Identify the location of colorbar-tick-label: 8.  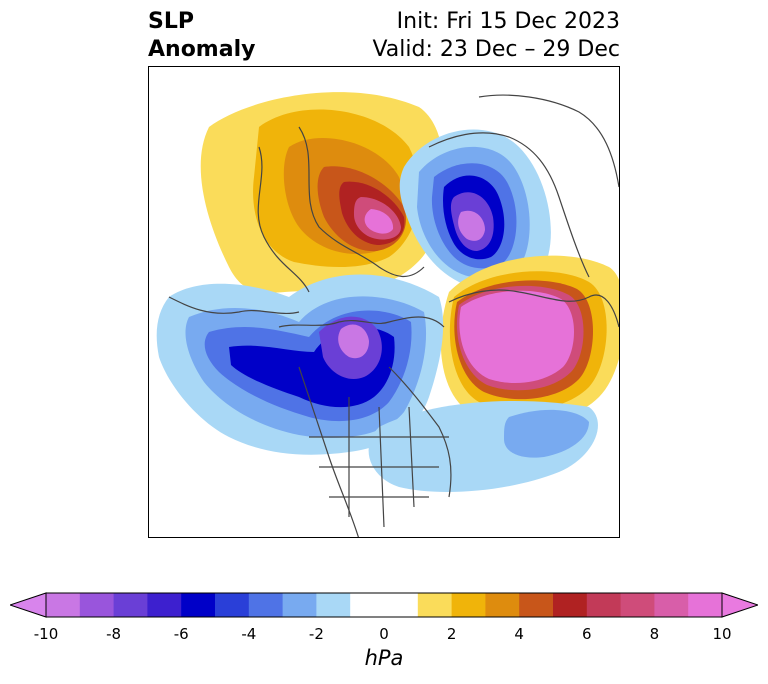
(654, 634).